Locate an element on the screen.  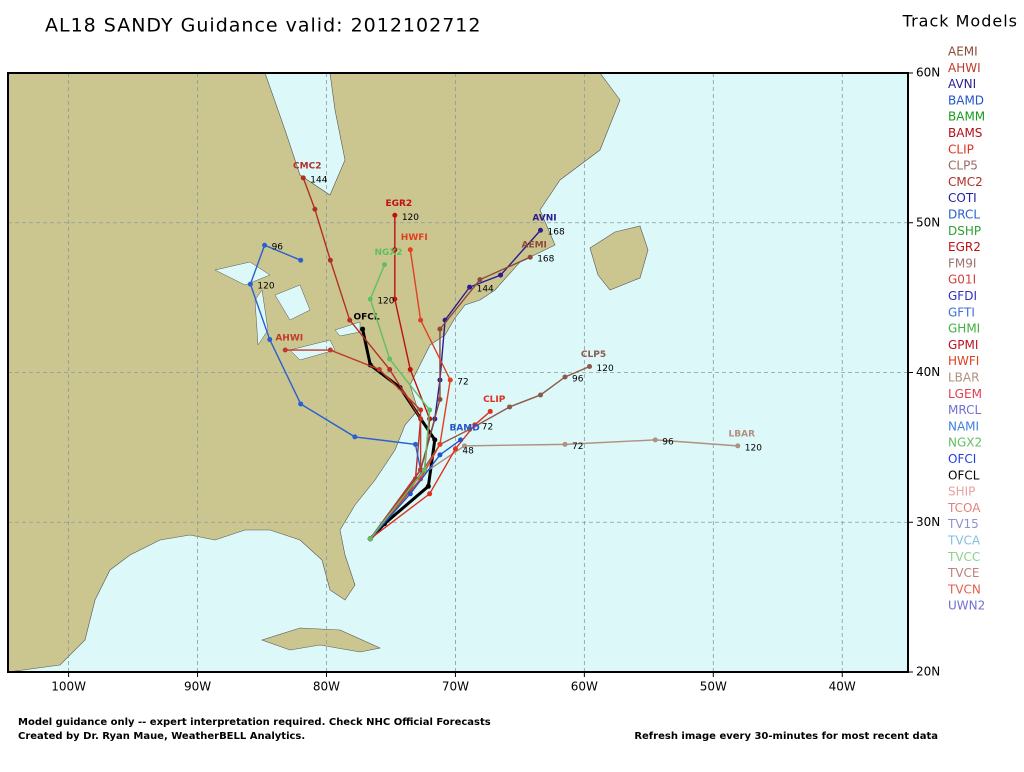
hour-label: 144 is located at coordinates (318, 180).